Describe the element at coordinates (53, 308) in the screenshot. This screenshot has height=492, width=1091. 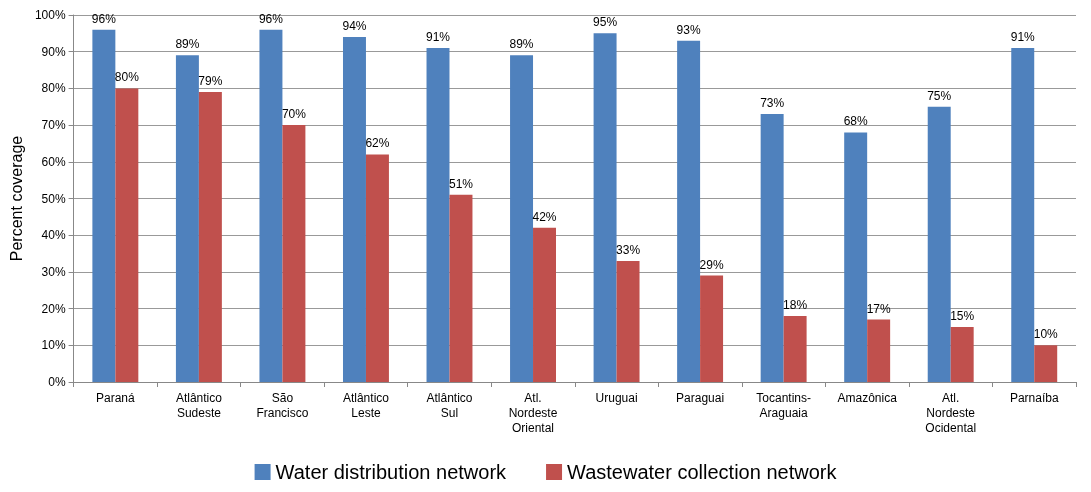
I see `y-tick-label: 20%` at that location.